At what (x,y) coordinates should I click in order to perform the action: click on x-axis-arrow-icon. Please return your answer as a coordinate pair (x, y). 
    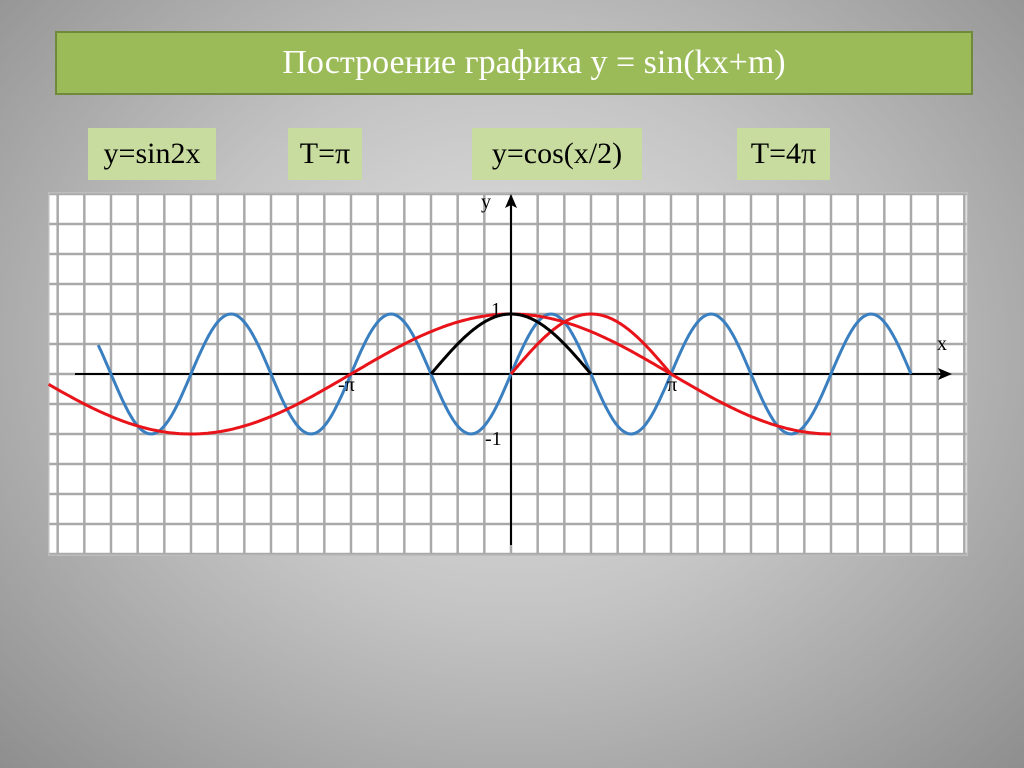
    Looking at the image, I should click on (945, 374).